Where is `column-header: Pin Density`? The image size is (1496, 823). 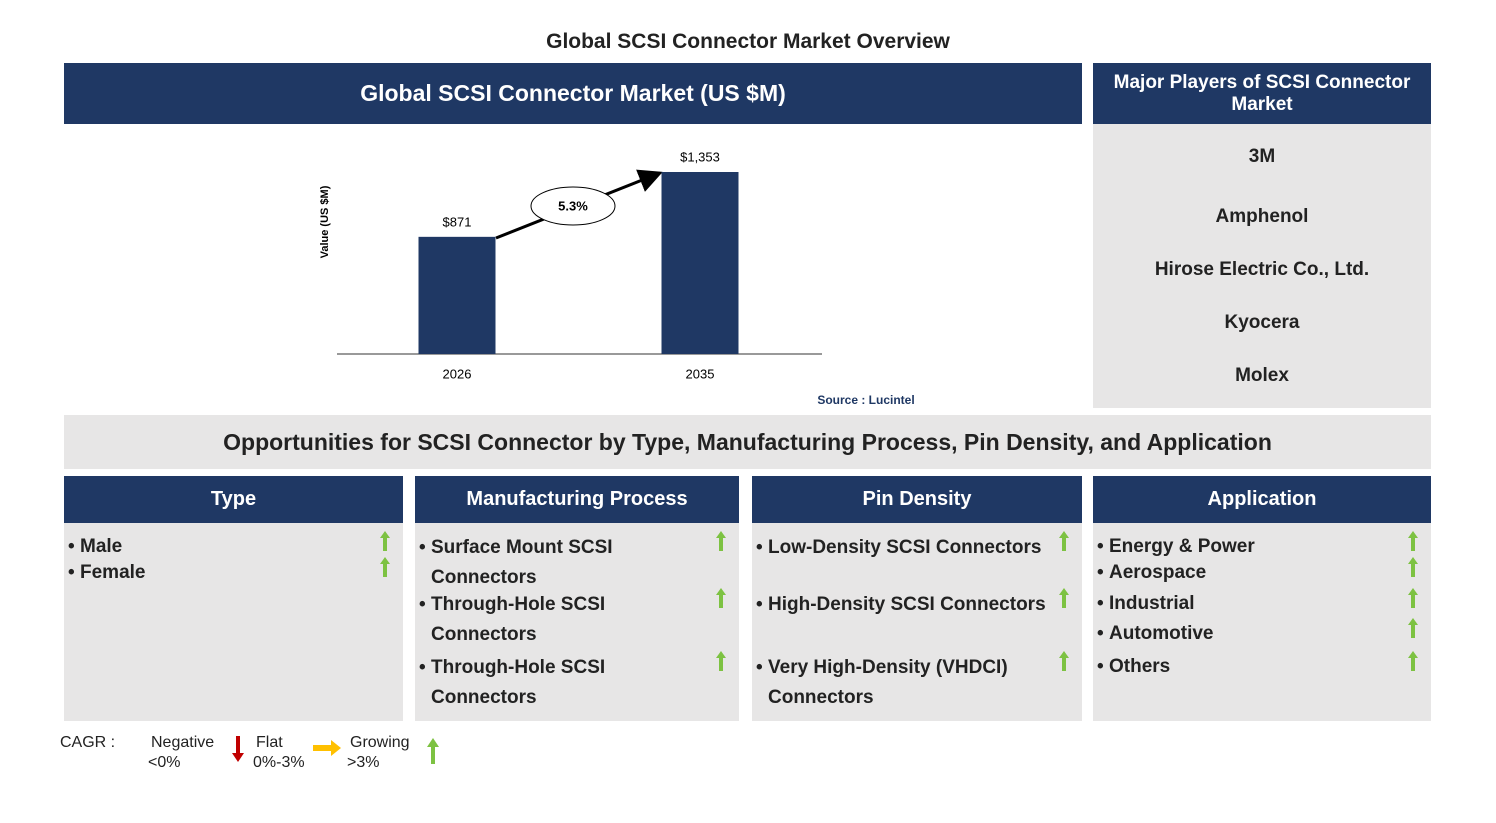
column-header: Pin Density is located at coordinates (917, 499).